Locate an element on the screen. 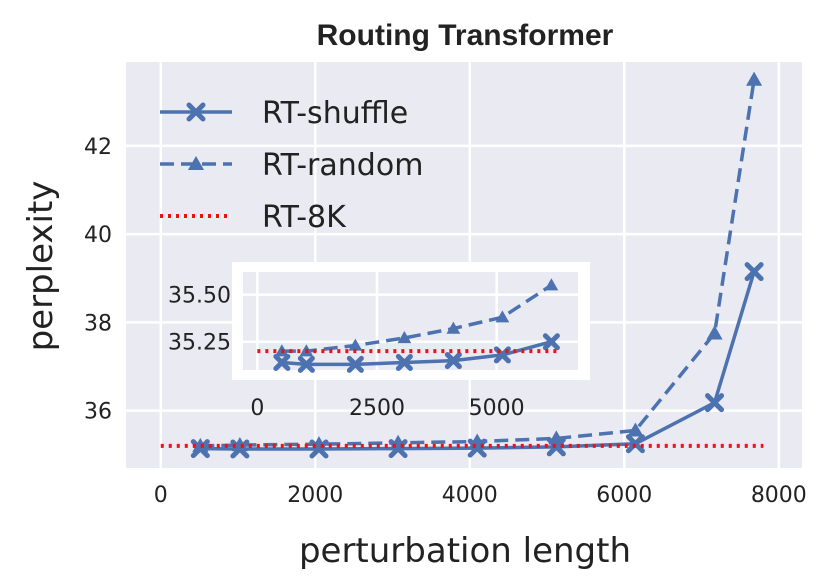  x-tick-label: 2000 is located at coordinates (315, 495).